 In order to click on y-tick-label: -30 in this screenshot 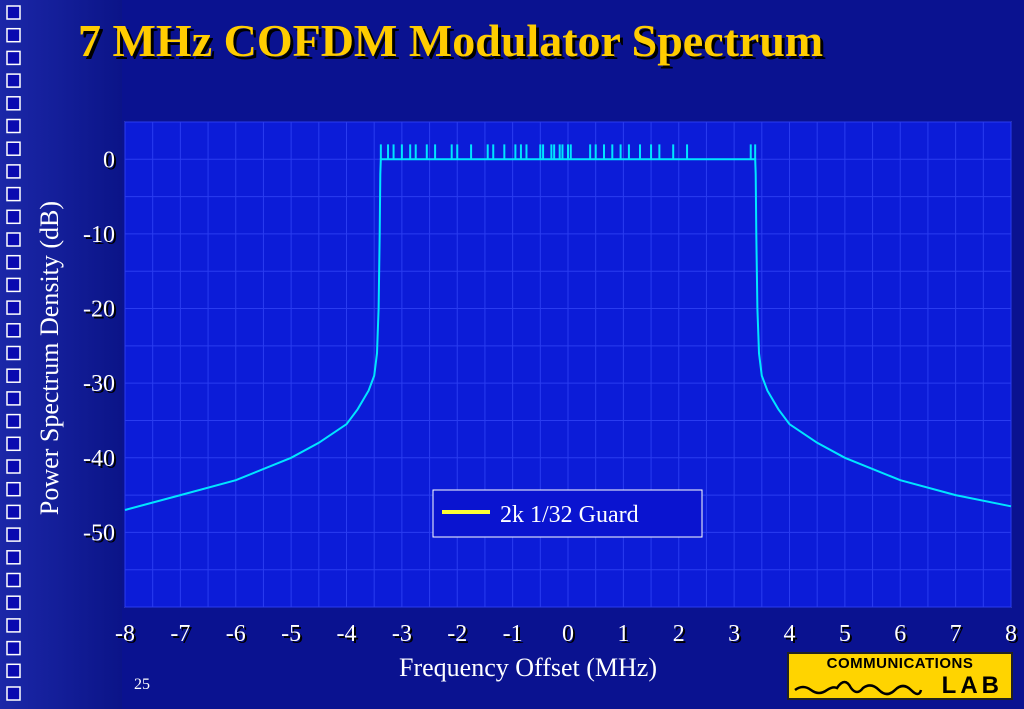, I will do `click(99, 384)`.